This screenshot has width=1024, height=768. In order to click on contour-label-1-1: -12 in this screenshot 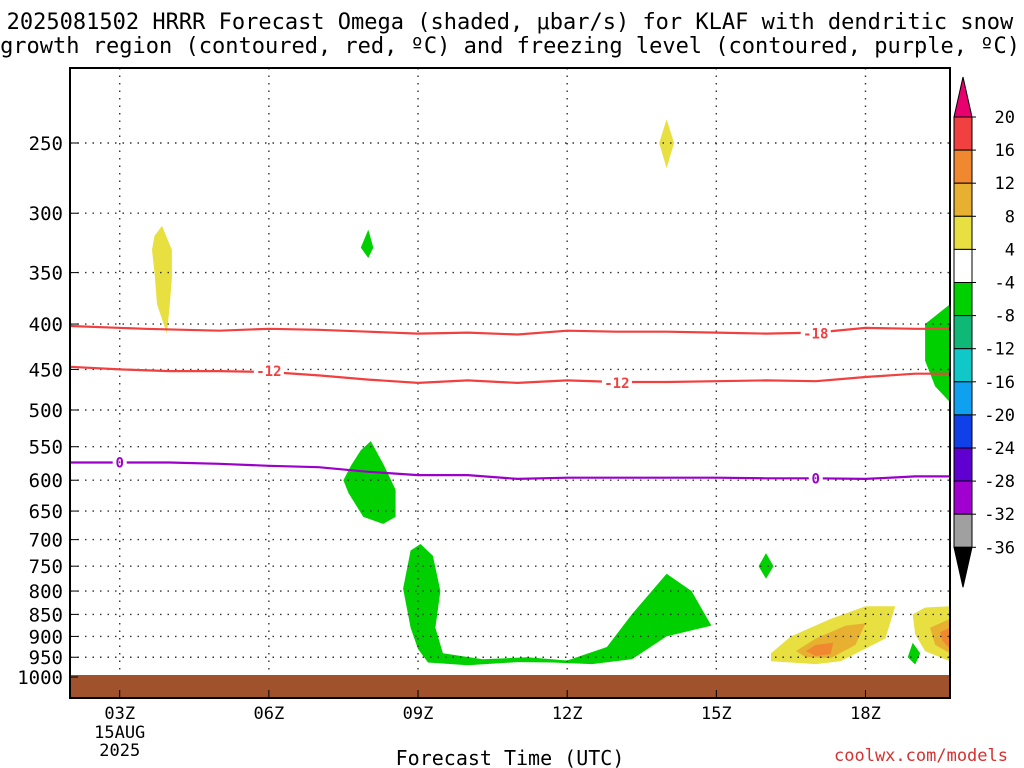, I will do `click(616, 384)`.